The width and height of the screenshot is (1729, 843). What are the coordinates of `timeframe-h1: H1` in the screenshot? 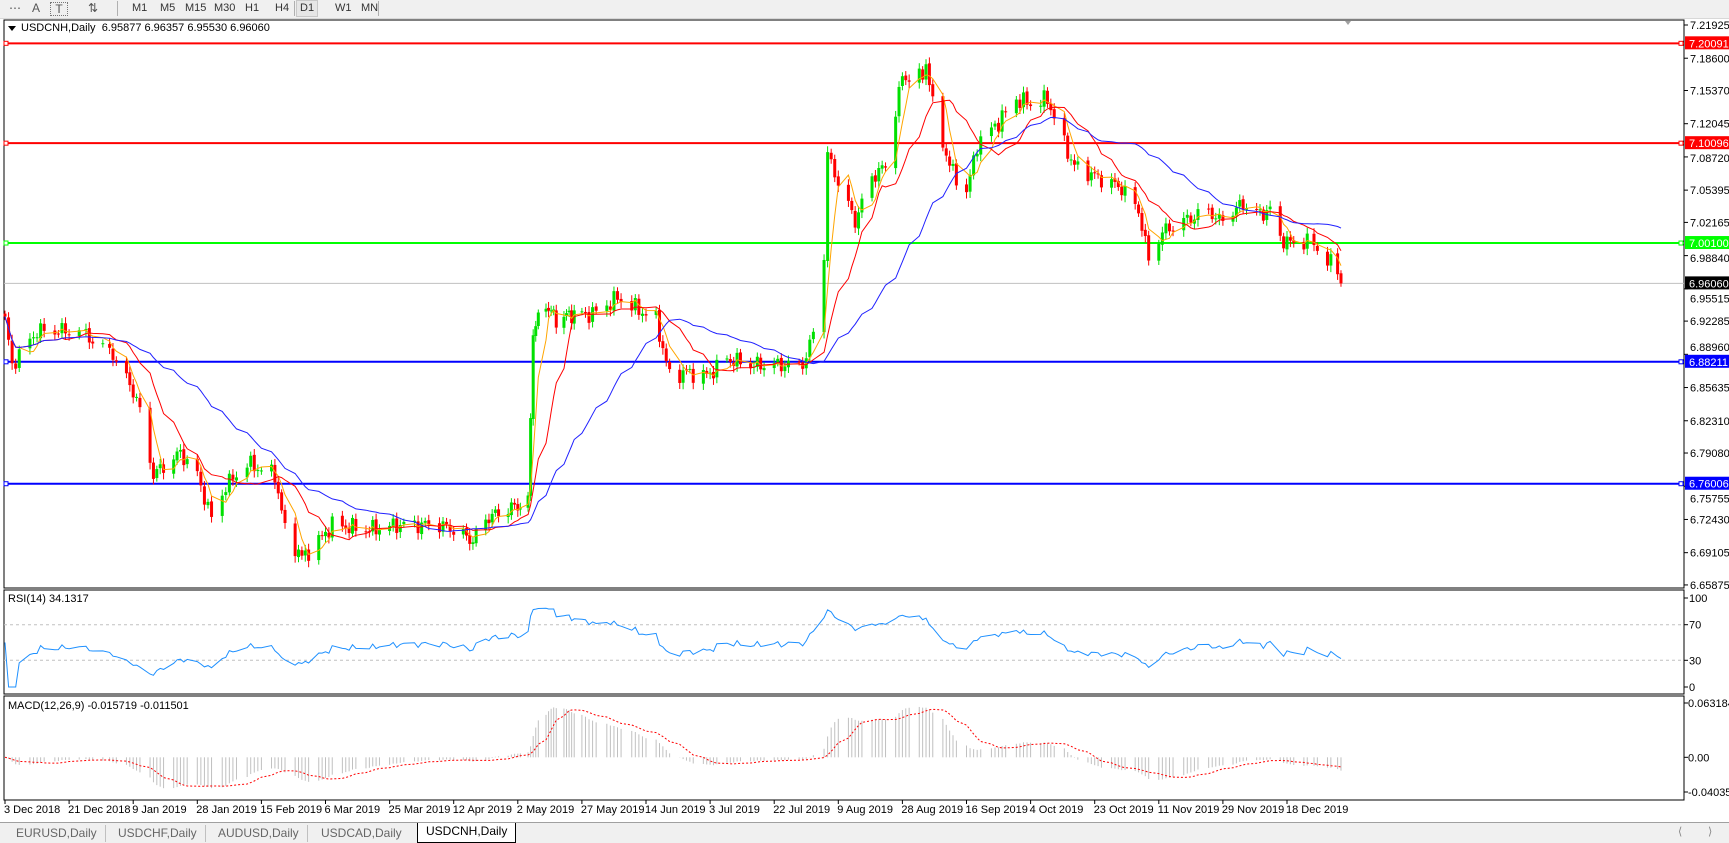 It's located at (252, 8).